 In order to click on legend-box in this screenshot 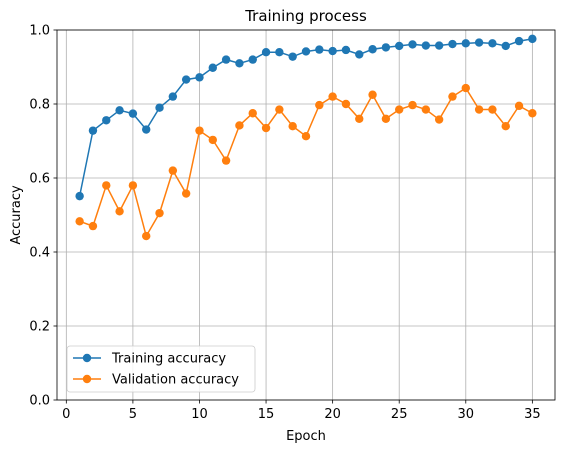, I will do `click(161, 369)`.